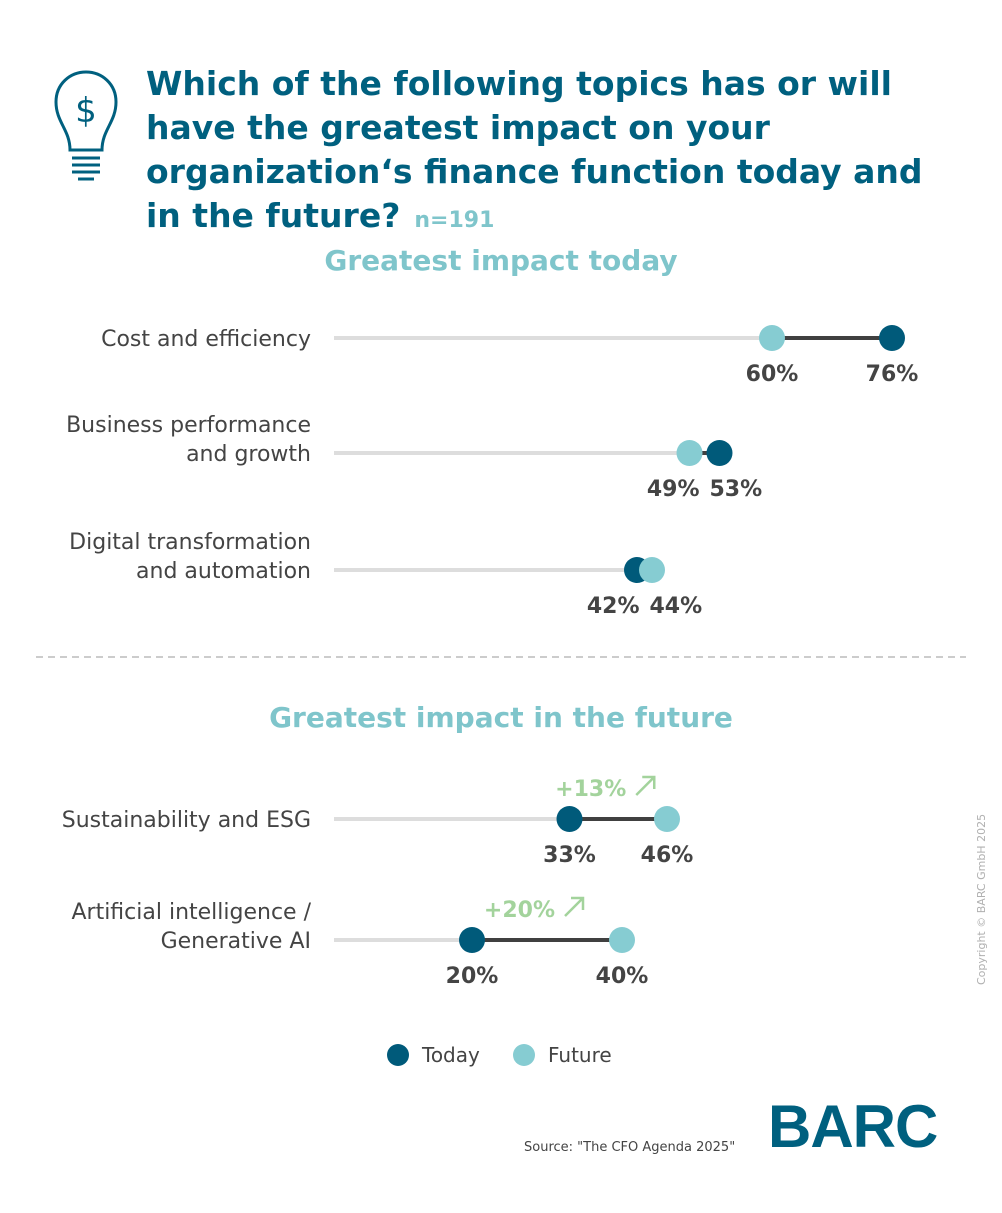  I want to click on today-value-label: 33%, so click(569, 855).